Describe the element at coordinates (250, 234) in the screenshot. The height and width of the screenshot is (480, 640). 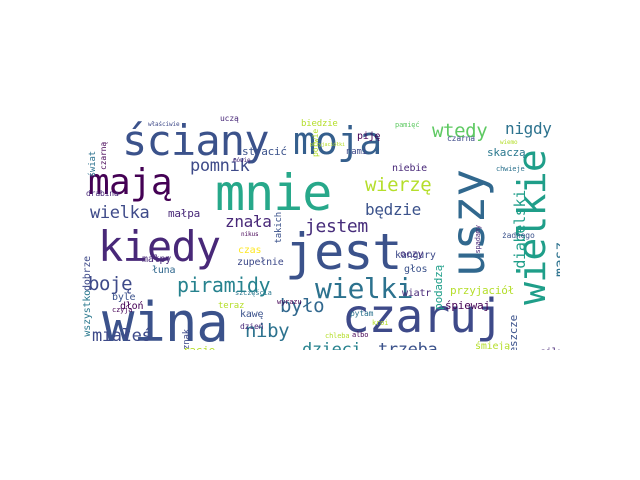
I see `word: nikus` at that location.